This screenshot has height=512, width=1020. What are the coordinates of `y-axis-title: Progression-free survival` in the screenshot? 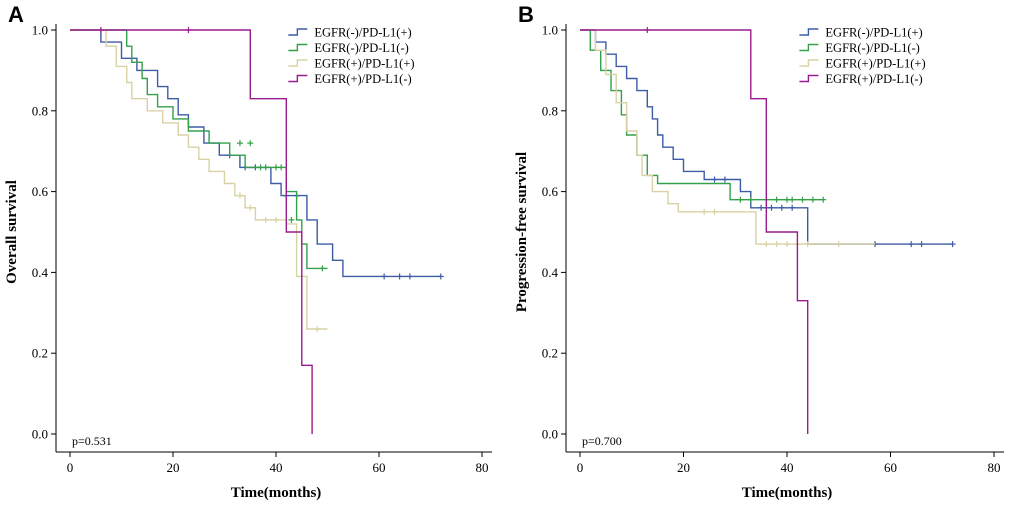 It's located at (522, 232).